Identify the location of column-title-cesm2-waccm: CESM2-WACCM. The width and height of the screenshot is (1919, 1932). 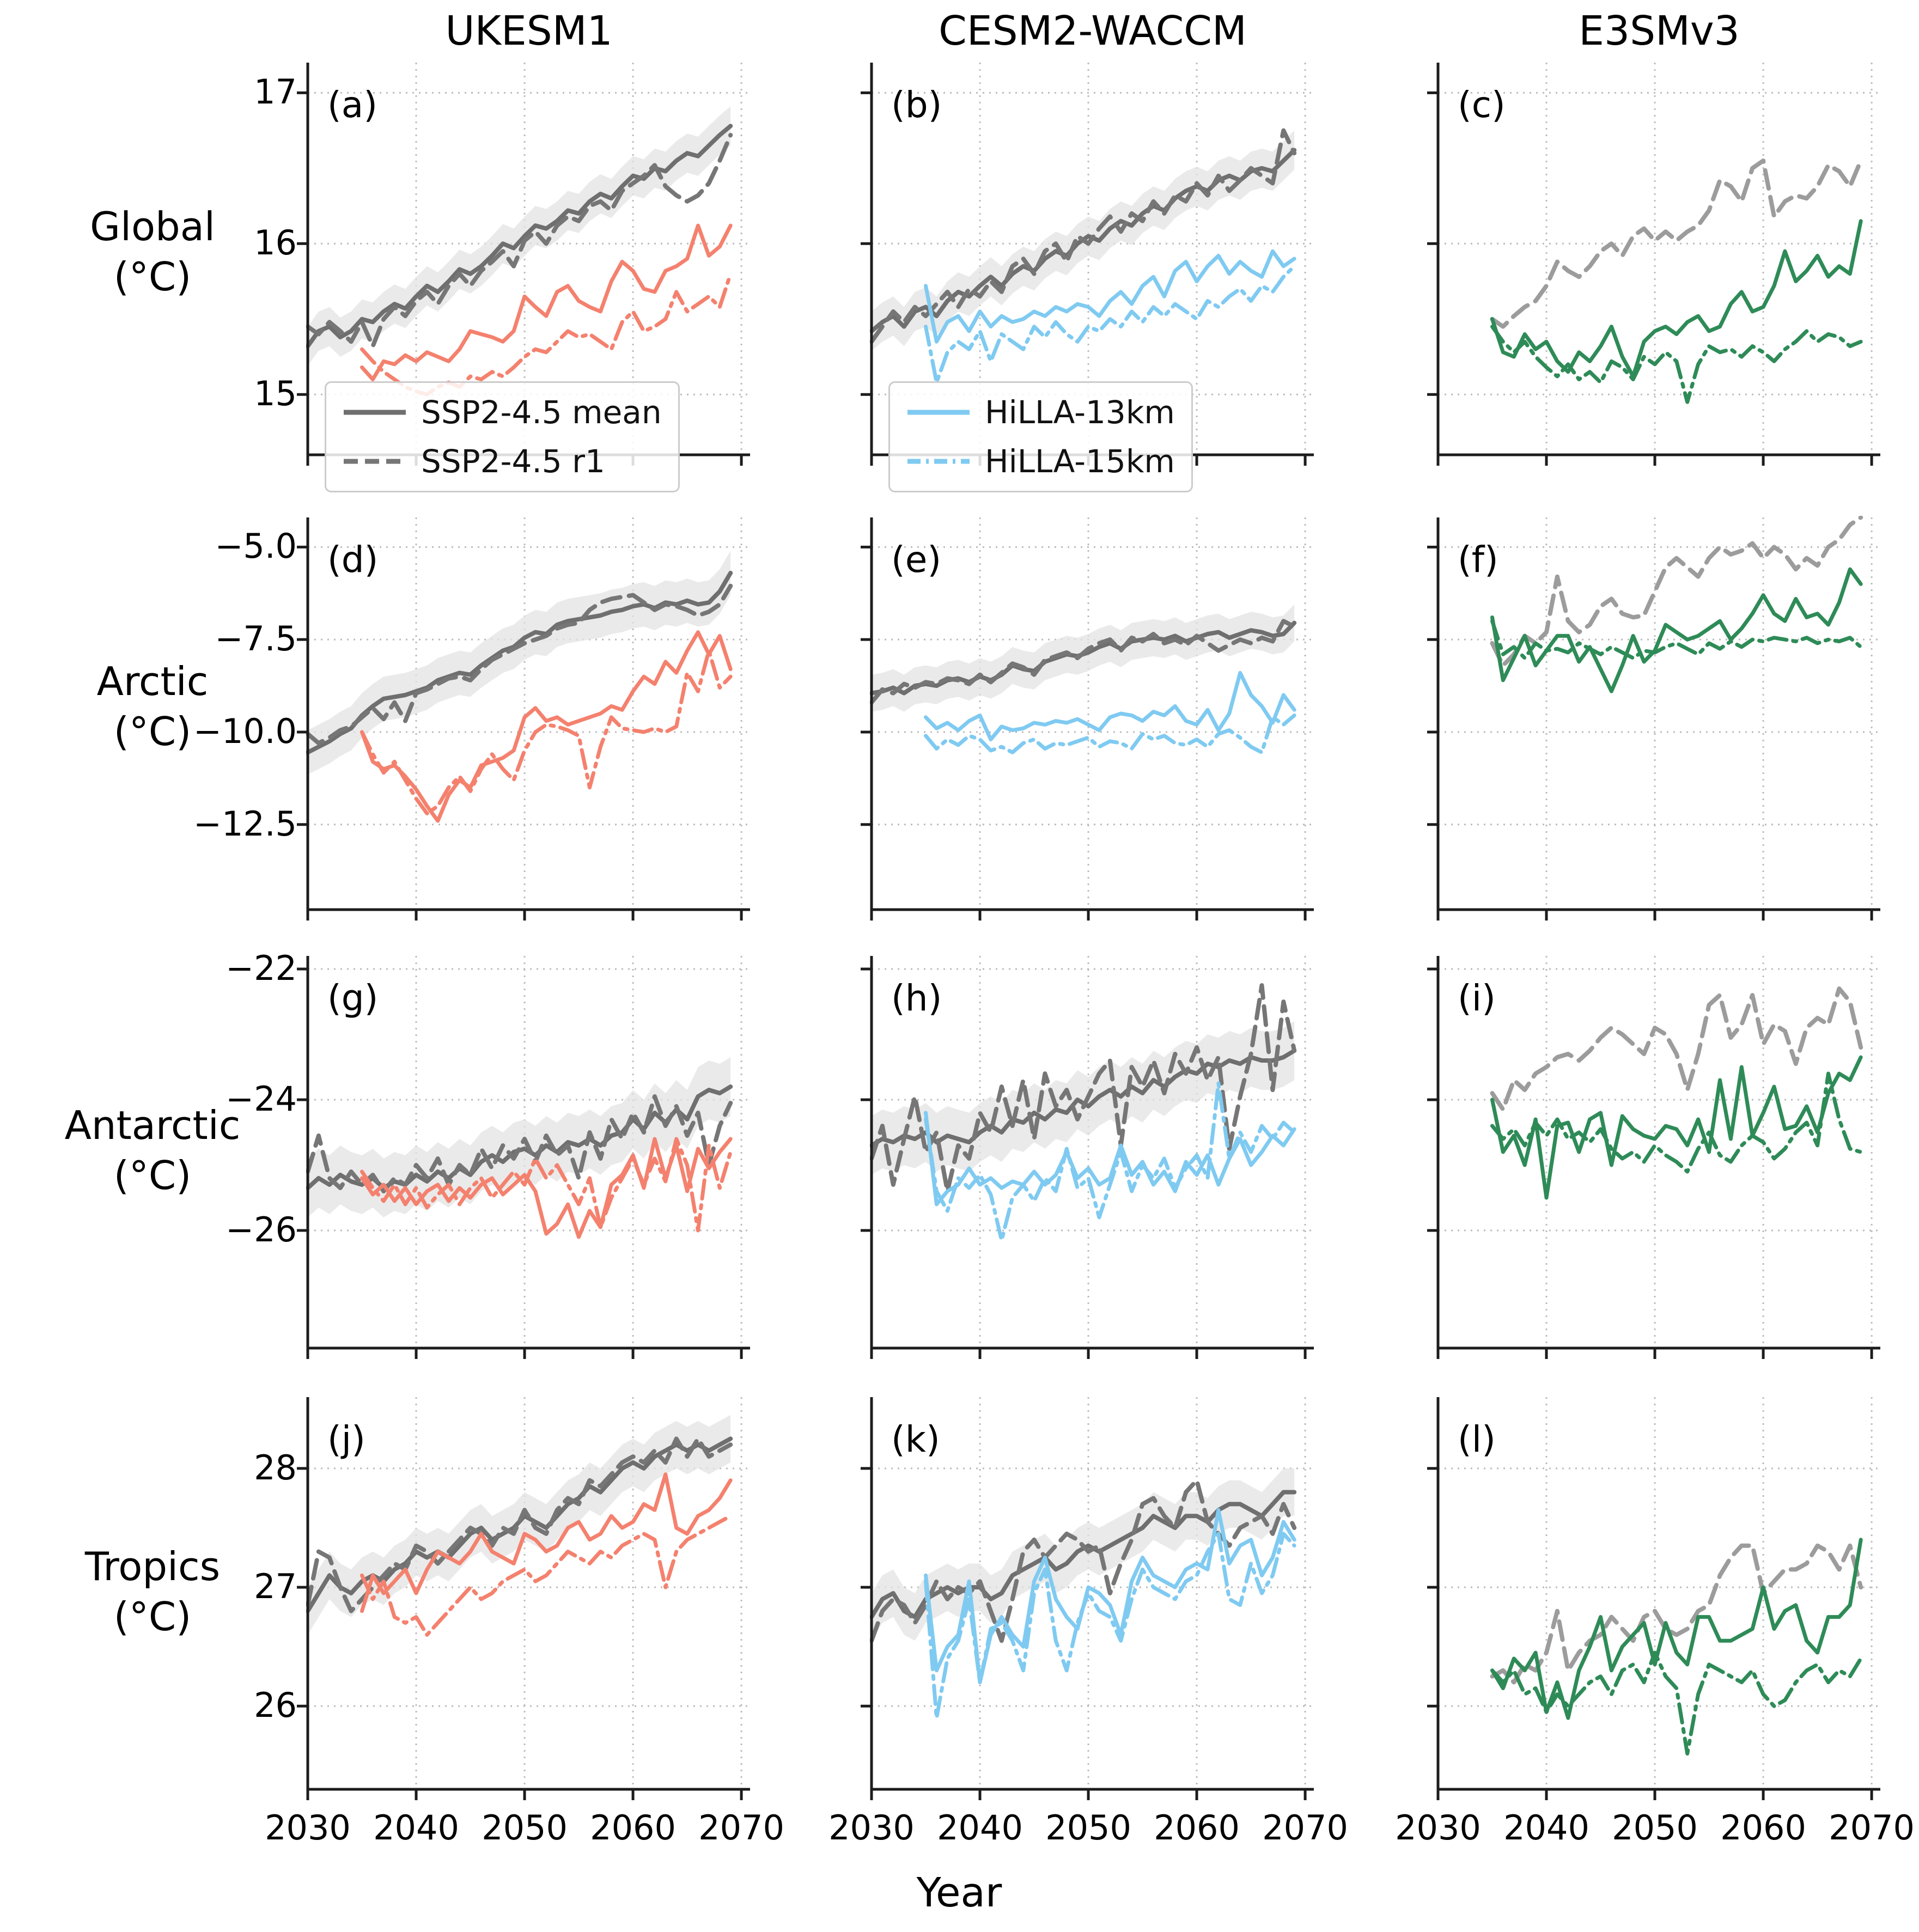
(1093, 31).